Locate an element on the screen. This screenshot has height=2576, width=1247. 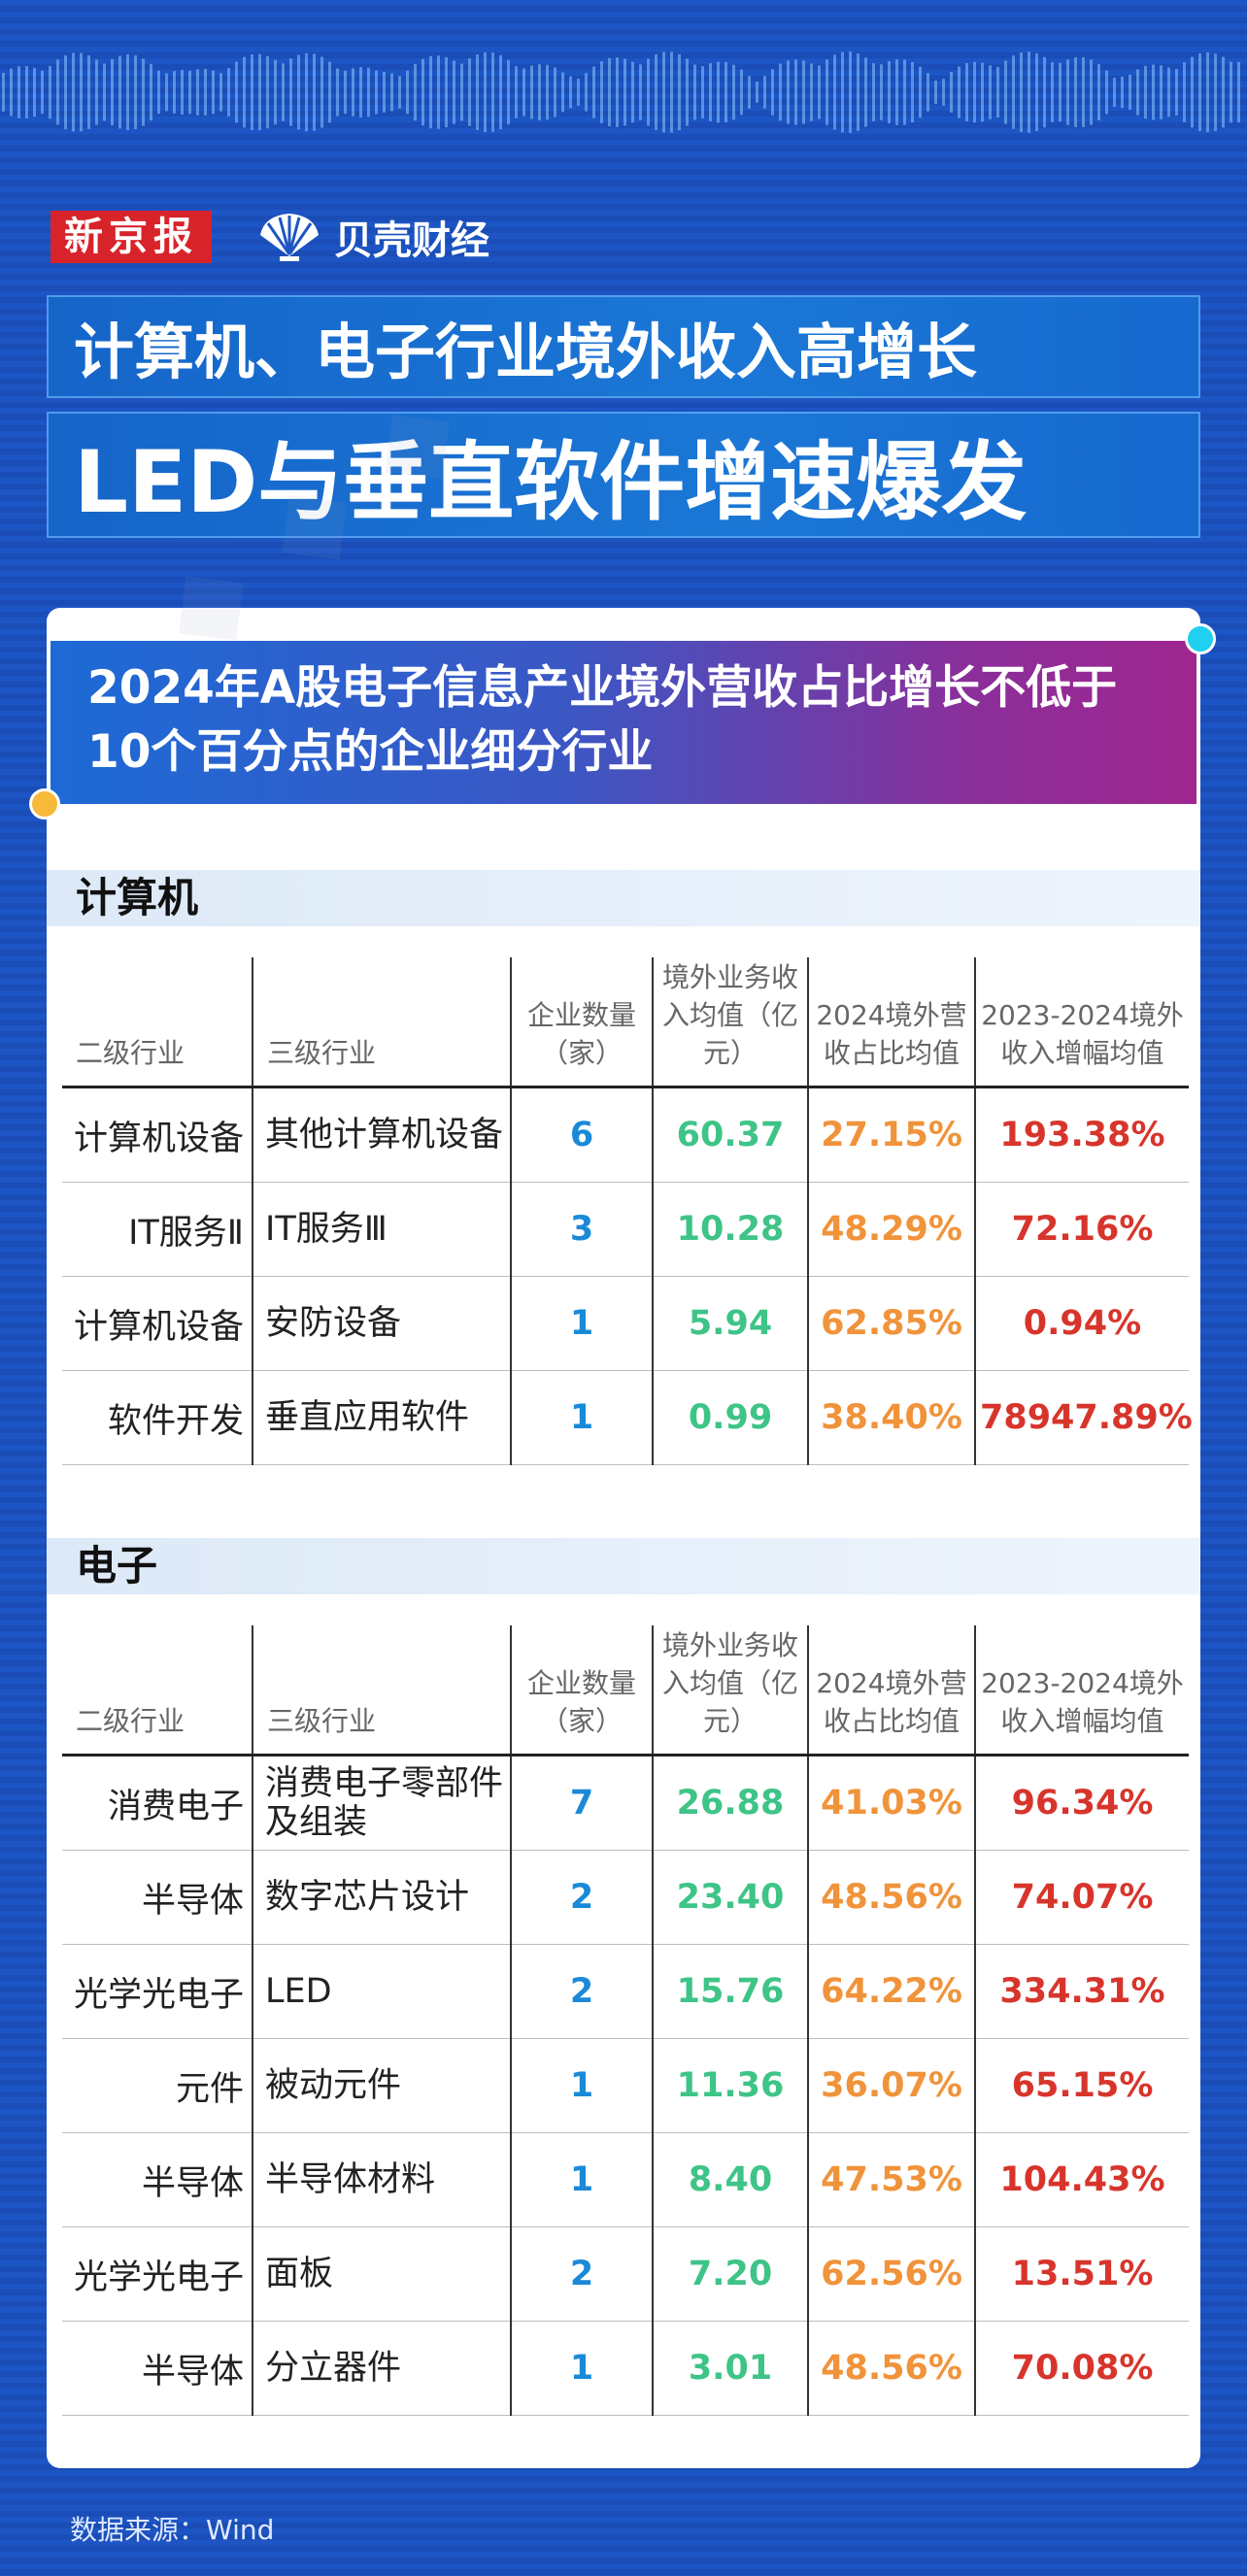
cell-revenue: 8.40 is located at coordinates (731, 2179).